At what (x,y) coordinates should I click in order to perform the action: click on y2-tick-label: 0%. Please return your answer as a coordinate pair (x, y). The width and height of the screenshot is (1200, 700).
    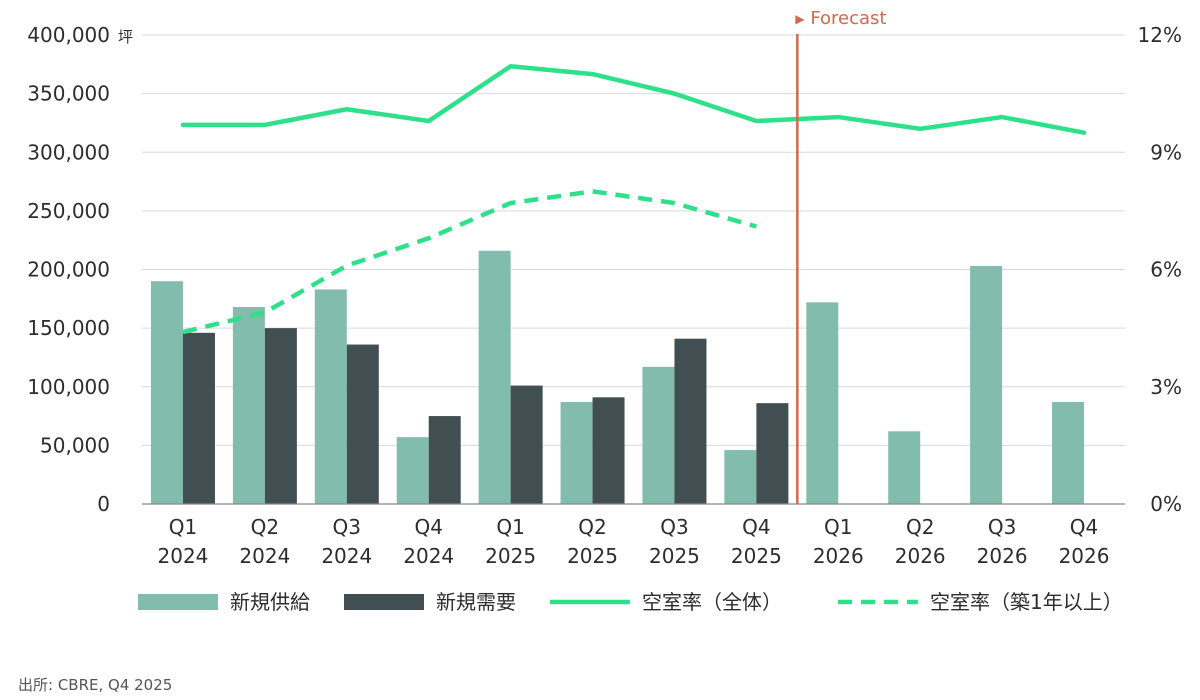
    Looking at the image, I should click on (1166, 504).